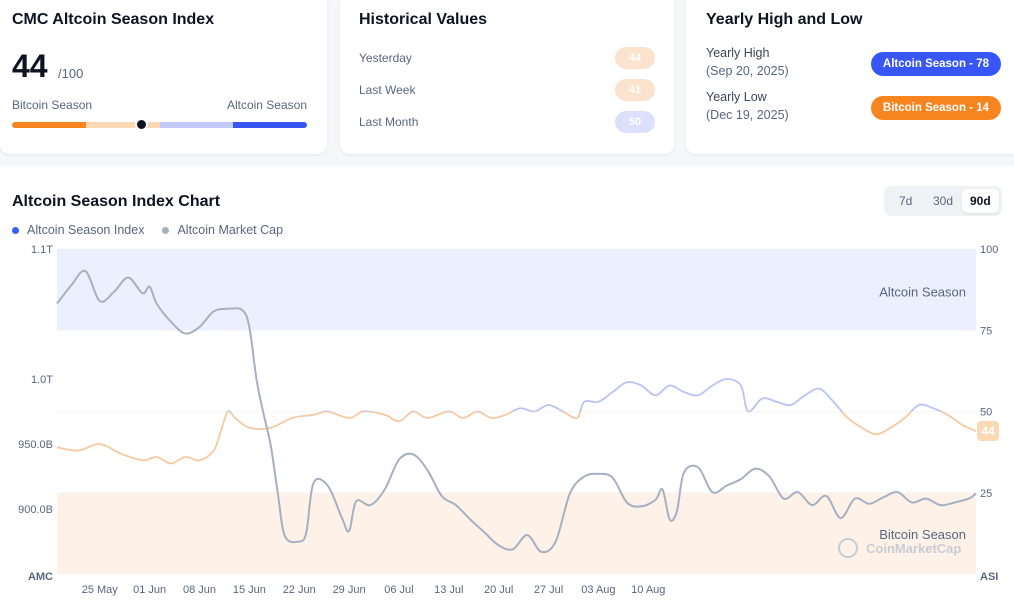 This screenshot has width=1014, height=603. What do you see at coordinates (507, 58) in the screenshot?
I see `historical-row-yesterday: Yesterday 44` at bounding box center [507, 58].